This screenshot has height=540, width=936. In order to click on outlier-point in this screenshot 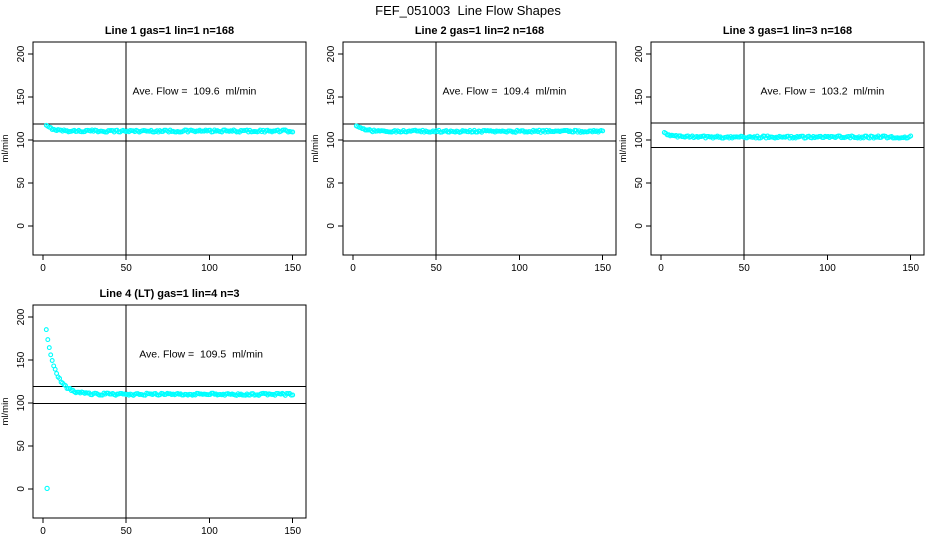, I will do `click(47, 488)`.